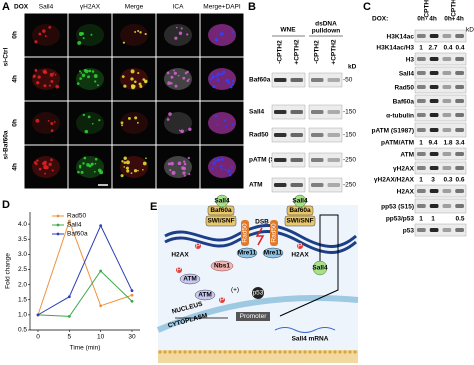 The height and width of the screenshot is (365, 474). I want to click on atm-label: ATM, so click(190, 279).